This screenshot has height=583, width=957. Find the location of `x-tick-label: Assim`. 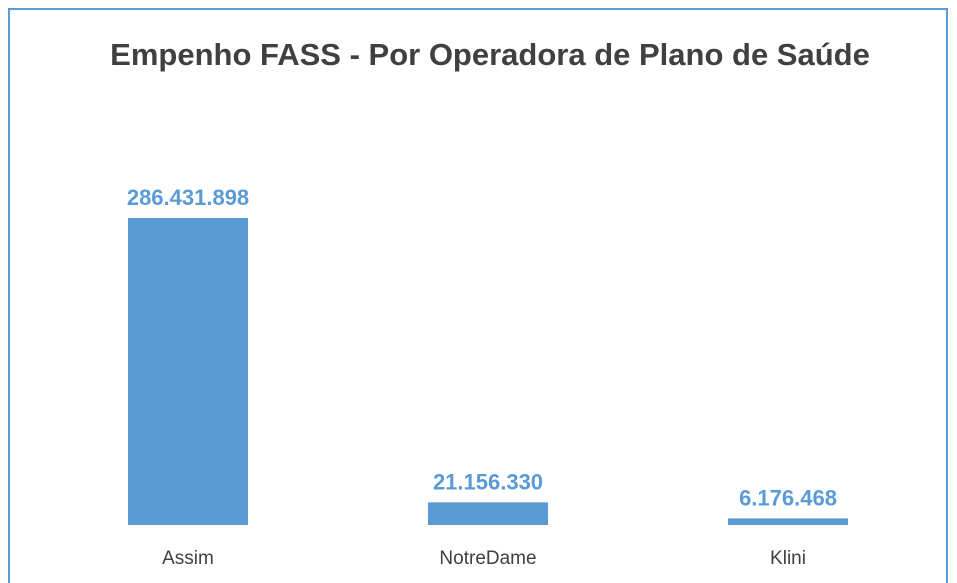

x-tick-label: Assim is located at coordinates (188, 558).